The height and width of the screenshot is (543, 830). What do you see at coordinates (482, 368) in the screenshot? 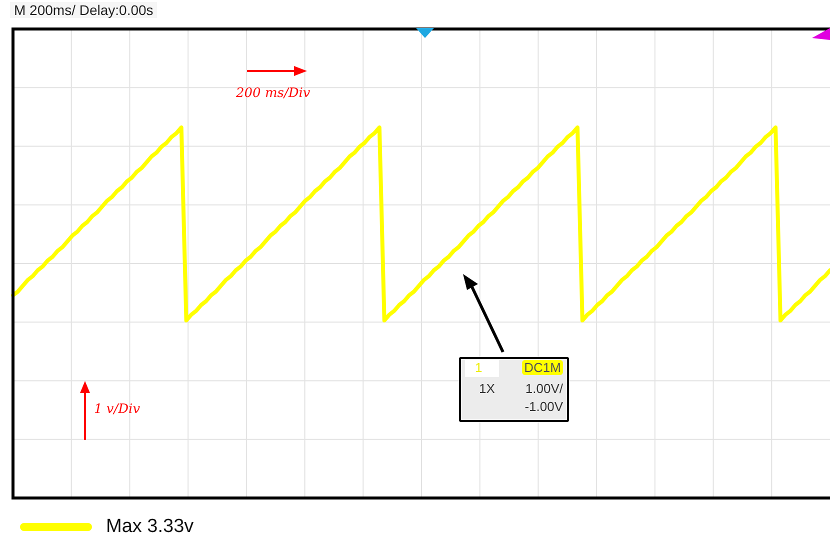
I see `text: 1` at bounding box center [482, 368].